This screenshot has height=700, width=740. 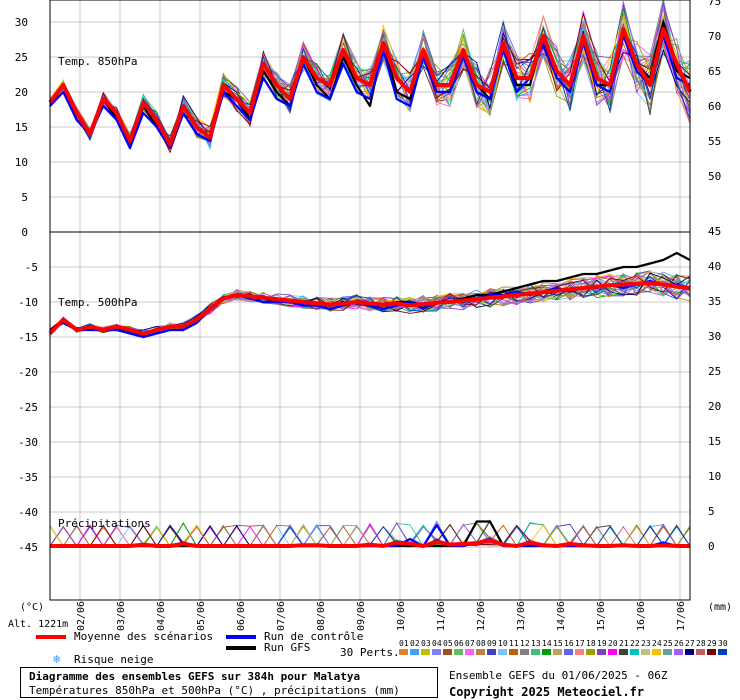 I want to click on y-tick-precip: 15, so click(x=714, y=441).